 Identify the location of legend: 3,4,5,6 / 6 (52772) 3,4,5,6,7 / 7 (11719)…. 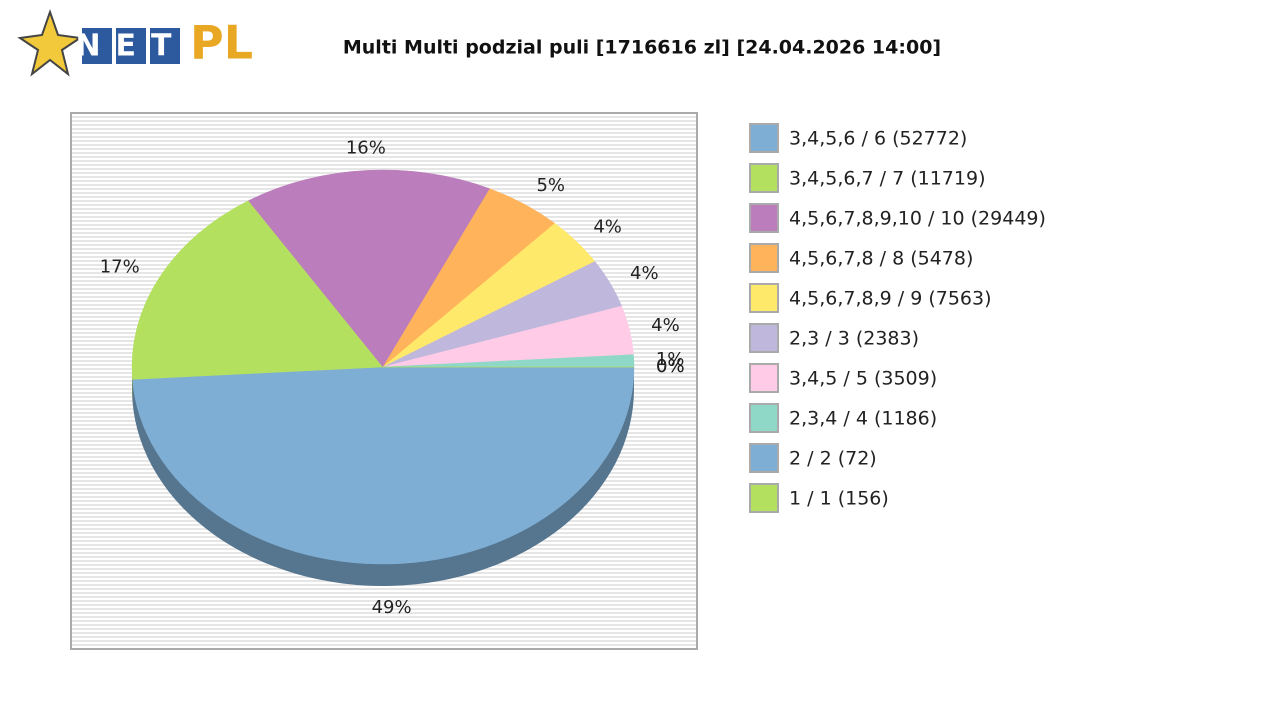
(898, 318).